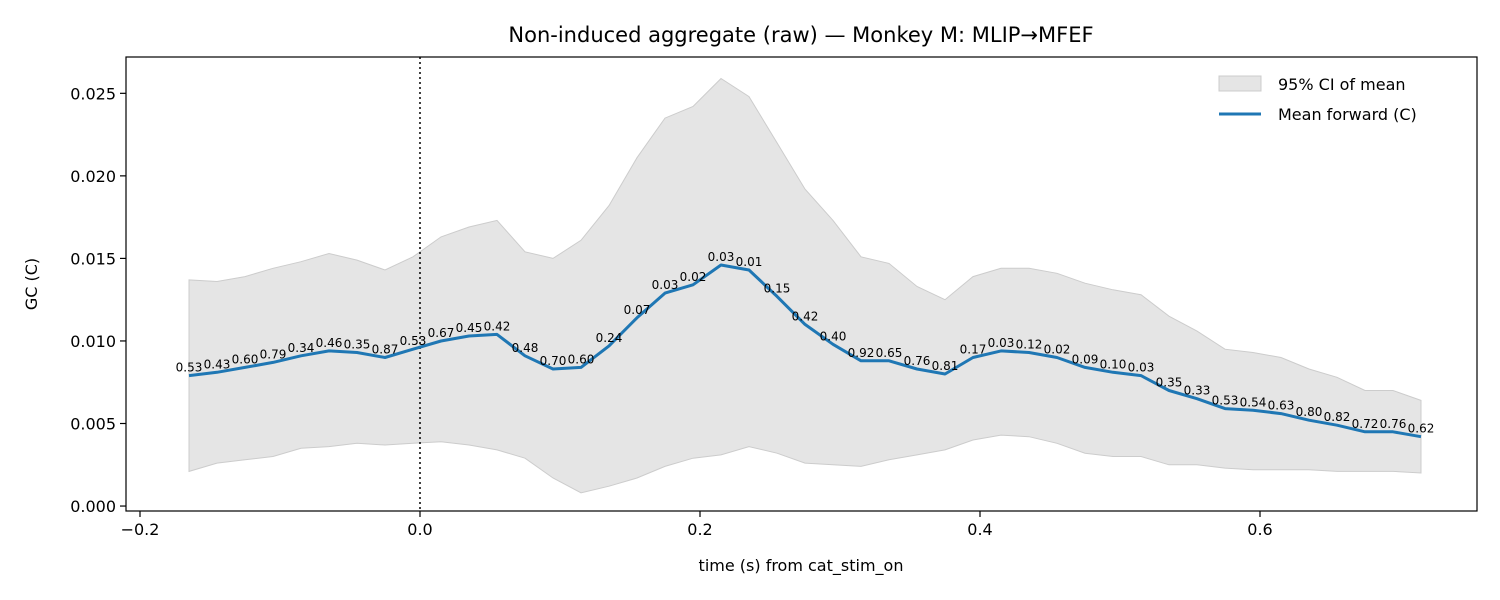 The image size is (1500, 600). What do you see at coordinates (1240, 83) in the screenshot?
I see `legend-swatch-ci` at bounding box center [1240, 83].